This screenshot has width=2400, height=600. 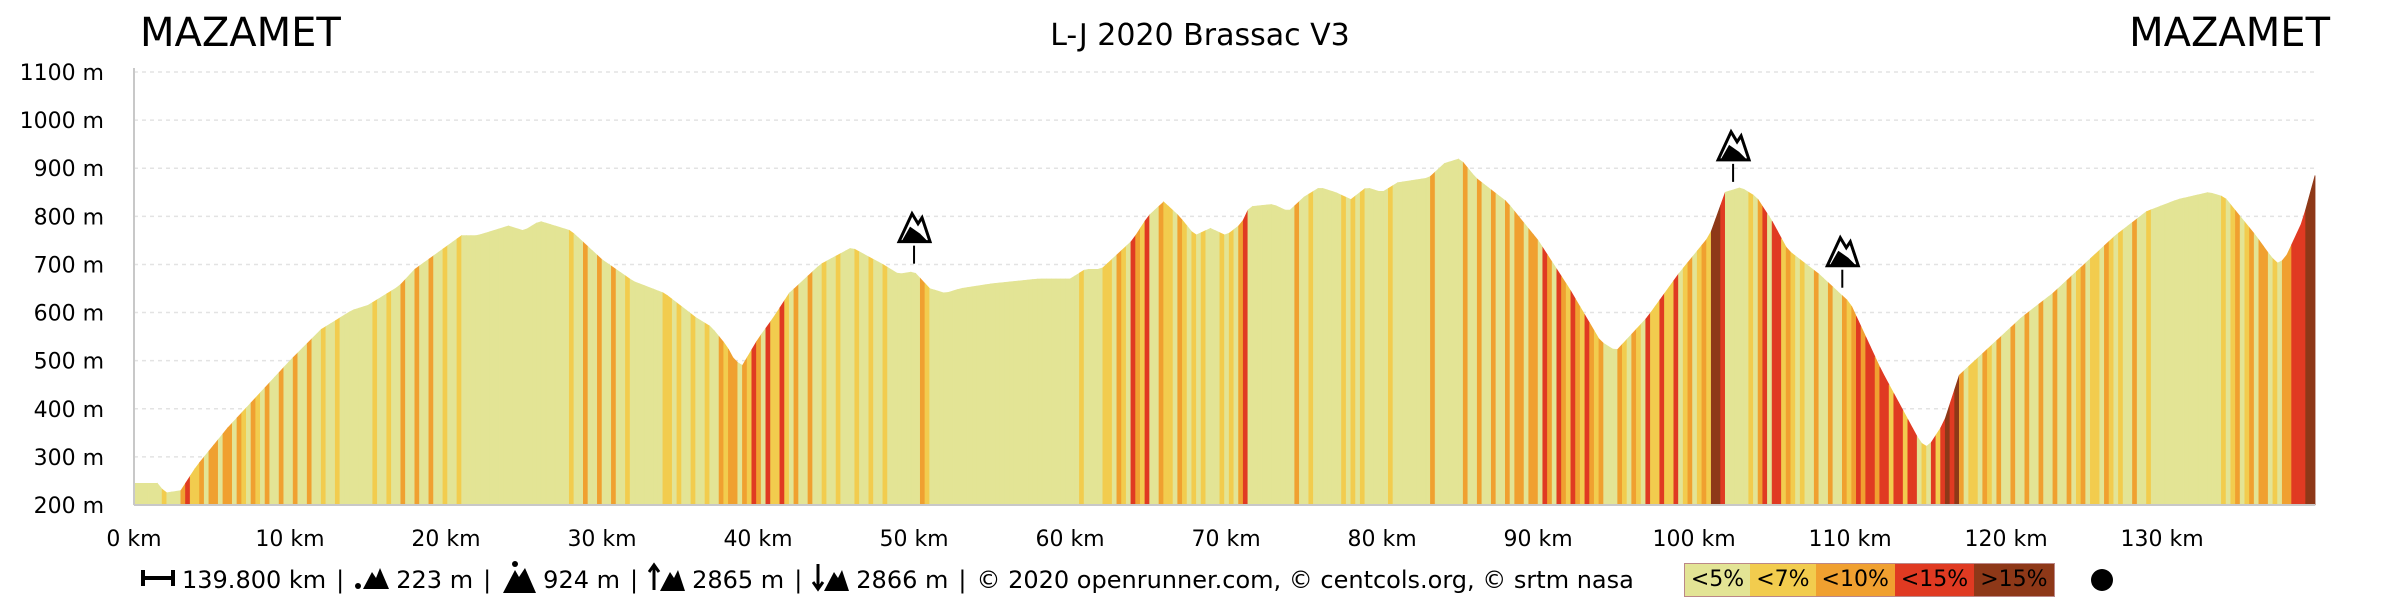 What do you see at coordinates (289, 539) in the screenshot?
I see `x-tick-label: 10 km` at bounding box center [289, 539].